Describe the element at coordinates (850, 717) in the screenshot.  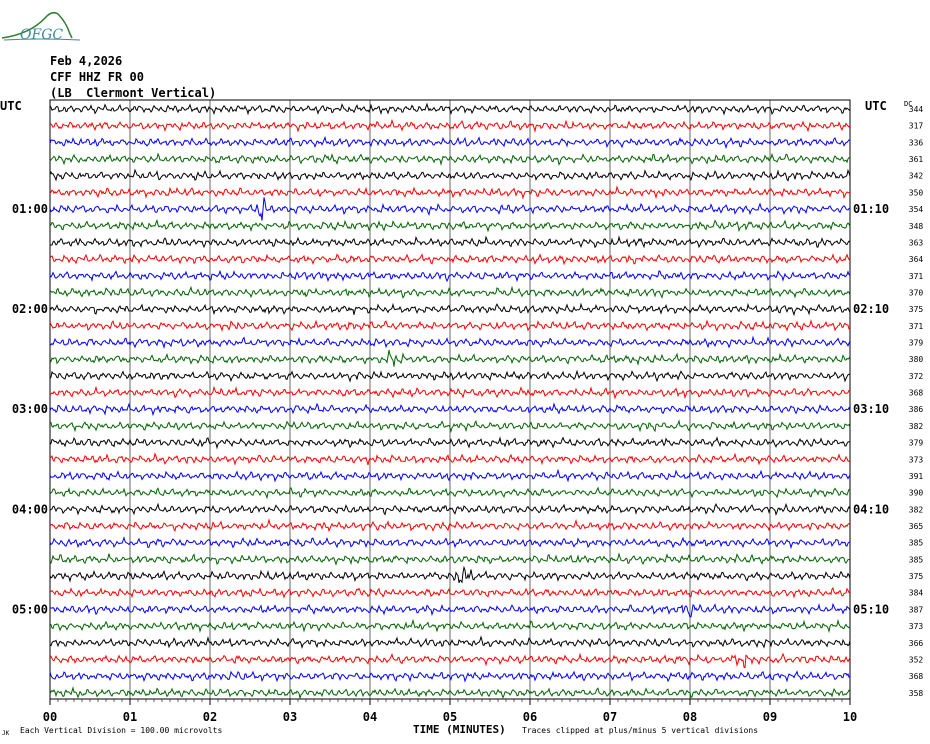
I see `x-tick-label: 10` at that location.